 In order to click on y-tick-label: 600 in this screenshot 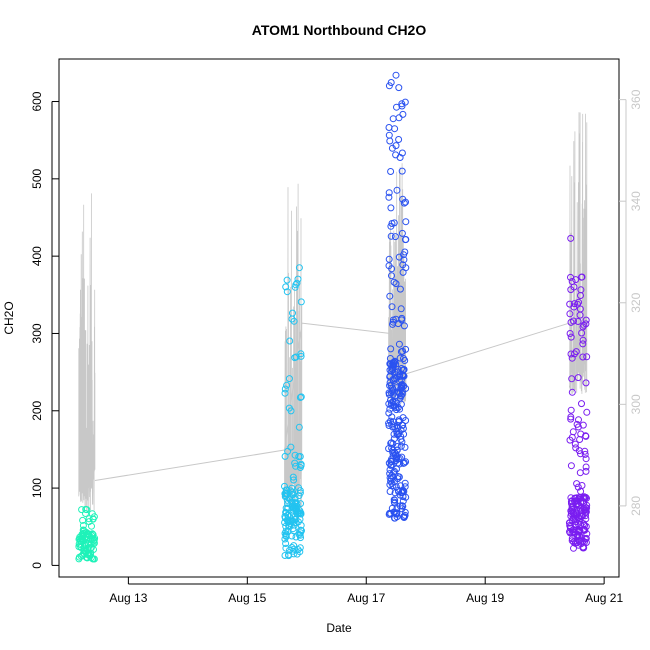, I will do `click(37, 101)`.